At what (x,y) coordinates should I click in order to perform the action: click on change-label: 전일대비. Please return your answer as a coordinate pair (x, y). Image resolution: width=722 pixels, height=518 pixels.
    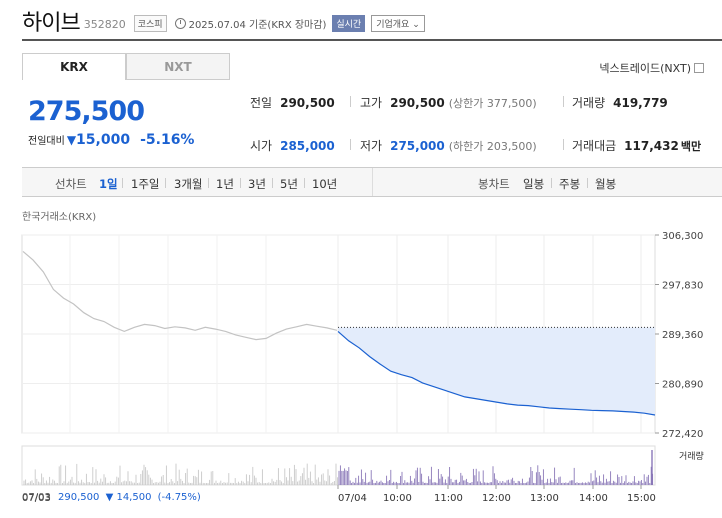
    Looking at the image, I should click on (46, 141).